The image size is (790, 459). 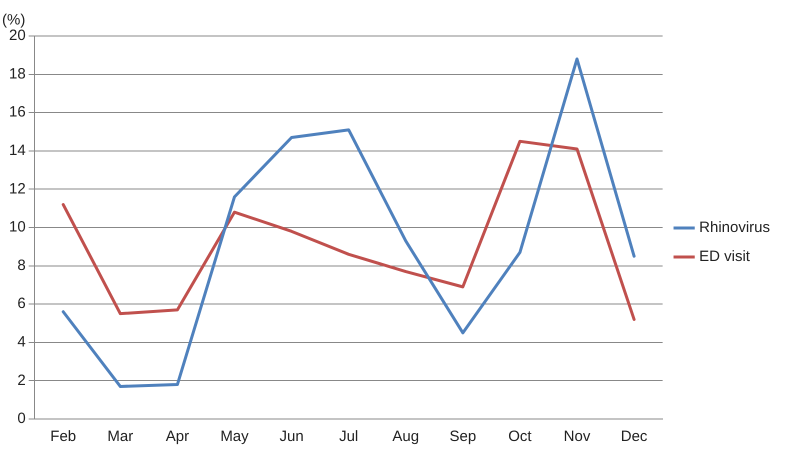 What do you see at coordinates (63, 437) in the screenshot?
I see `x-tick-label: Feb` at bounding box center [63, 437].